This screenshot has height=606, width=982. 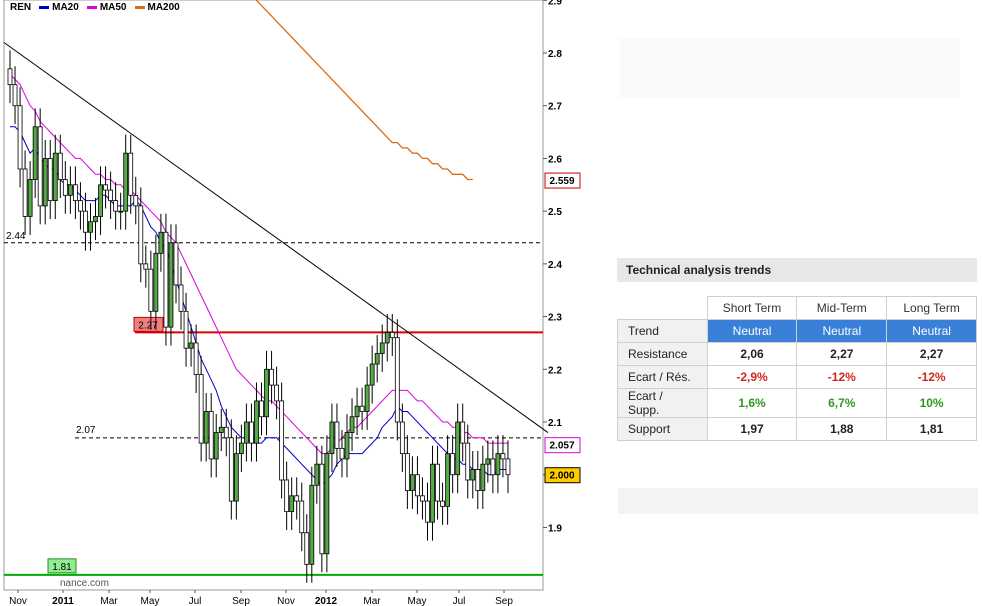 I want to click on ta-row-label: Resistance, so click(x=662, y=354).